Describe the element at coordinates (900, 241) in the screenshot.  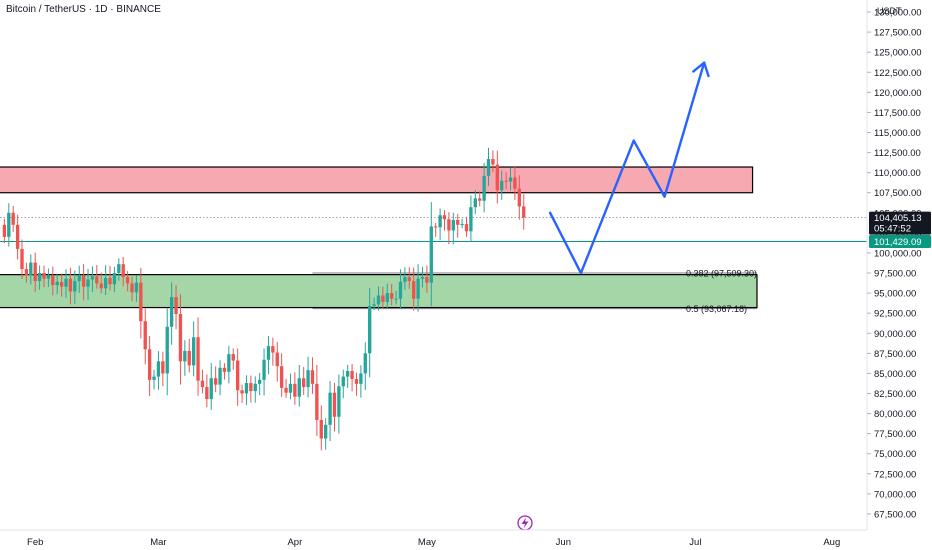
I see `level-price-badge` at that location.